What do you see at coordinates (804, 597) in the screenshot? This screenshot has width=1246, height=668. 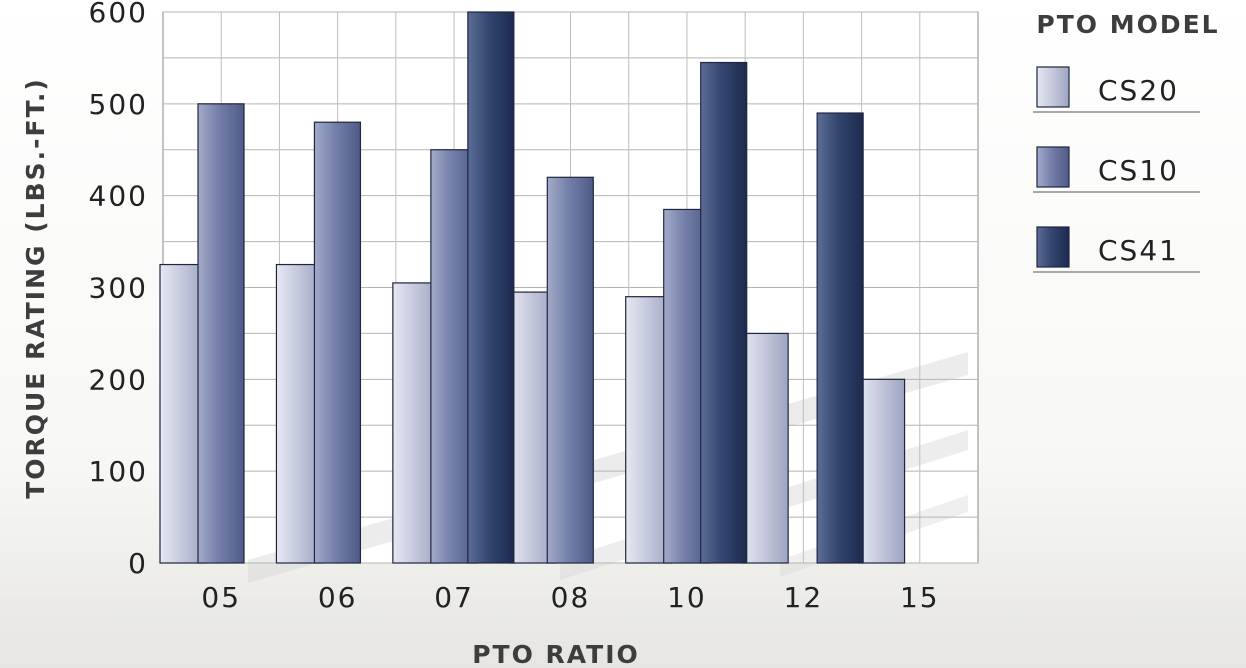 I see `x-tick-label: 12` at bounding box center [804, 597].